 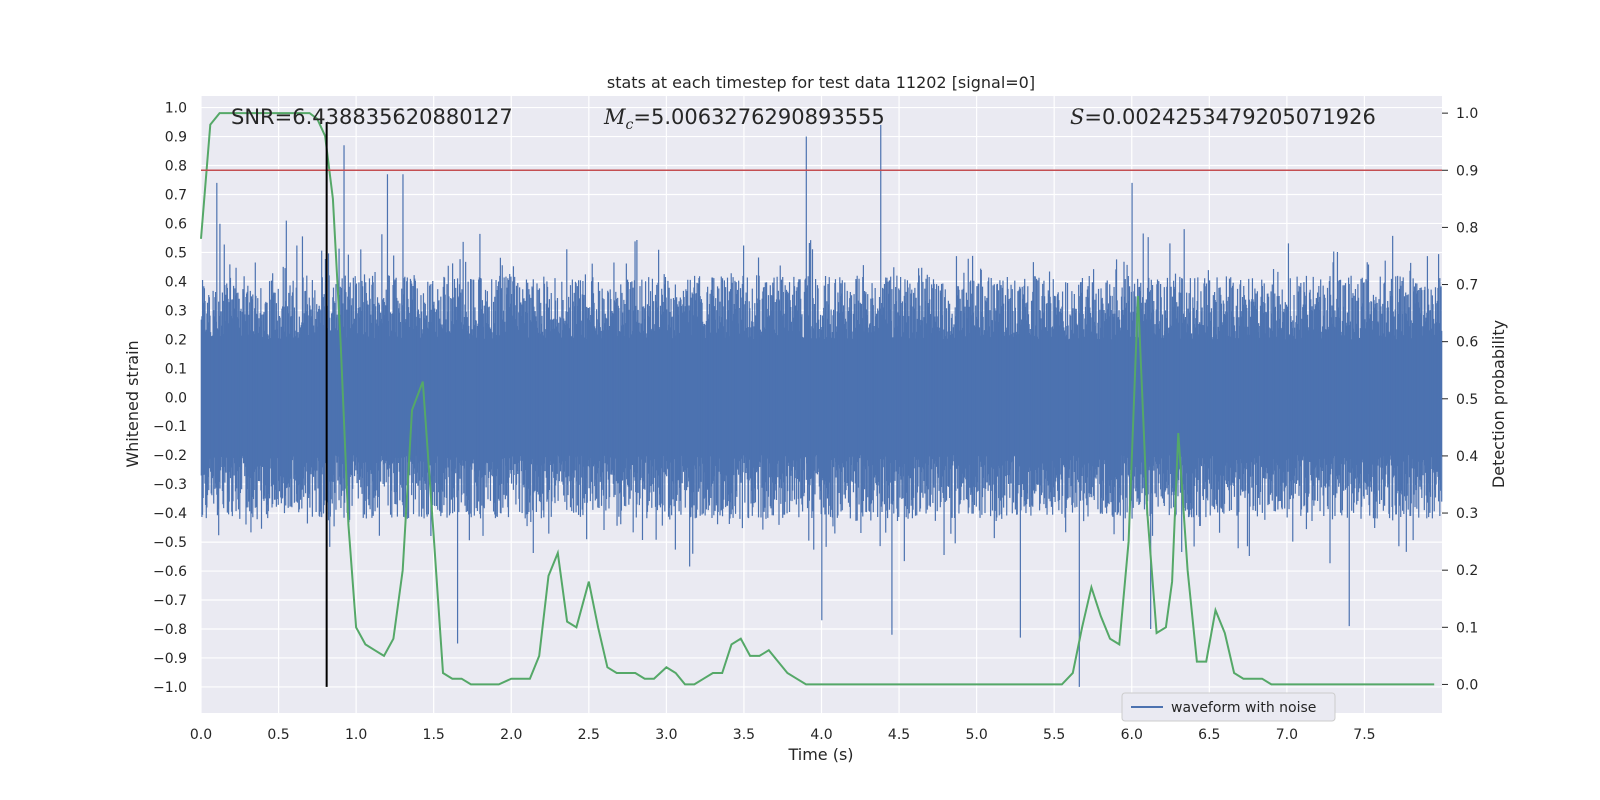 I want to click on x-tick-label: 4.5, so click(x=899, y=735).